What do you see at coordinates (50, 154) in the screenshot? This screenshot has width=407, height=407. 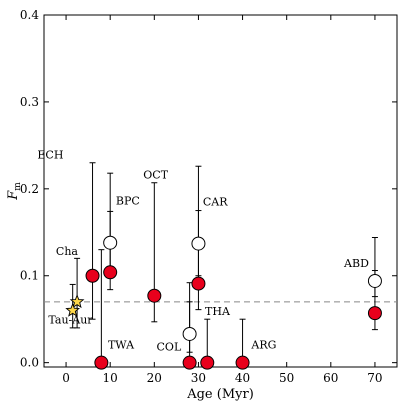 I see `point-label: ECH` at bounding box center [50, 154].